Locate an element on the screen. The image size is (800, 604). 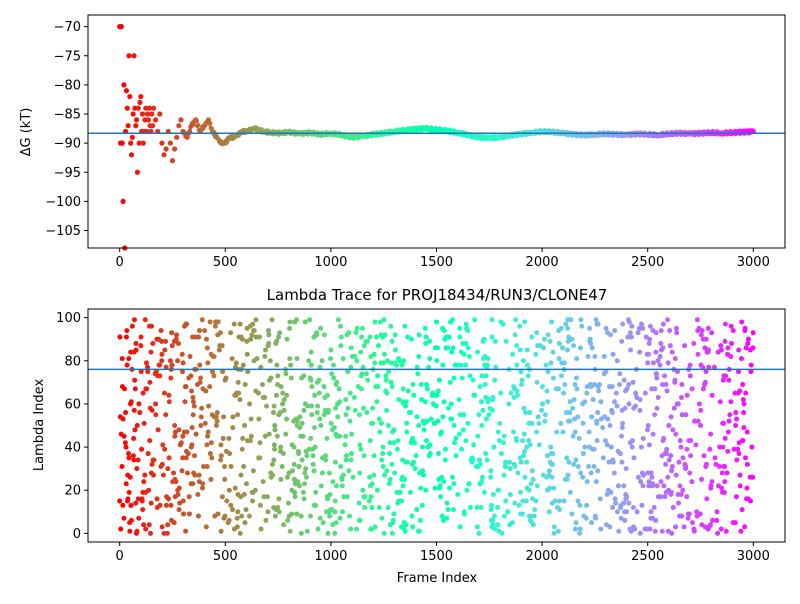
y-tick-label: 40 is located at coordinates (72, 448).